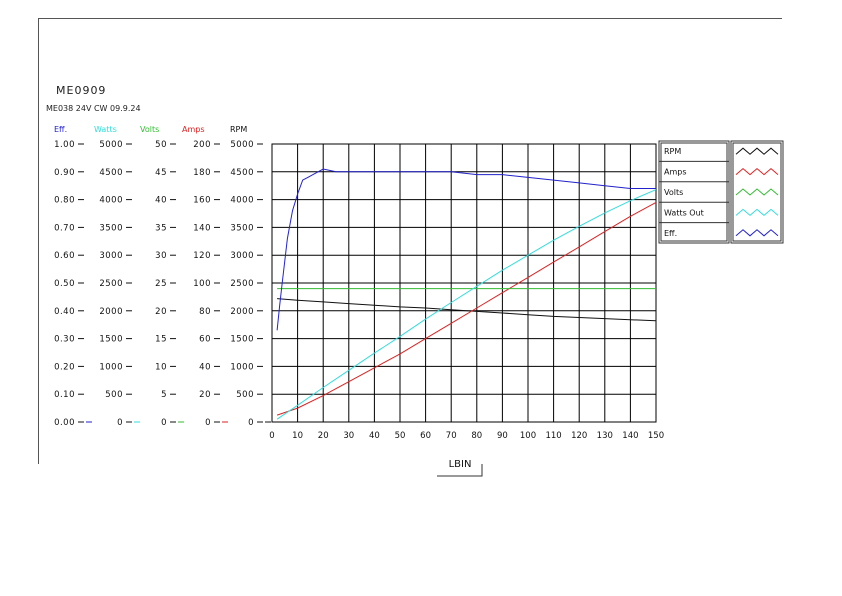  I want to click on y-tick-label-eff: 0.10, so click(64, 395).